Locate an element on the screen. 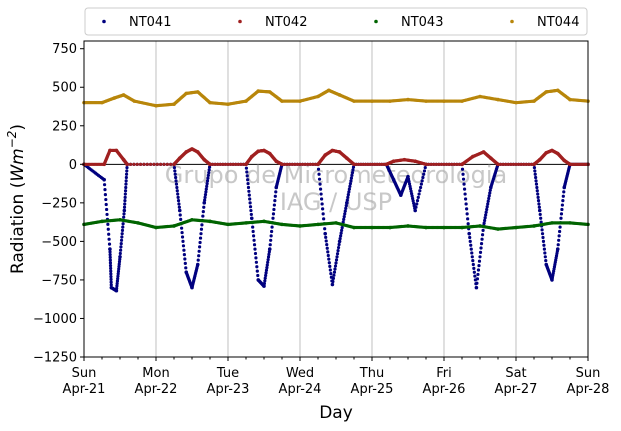 The width and height of the screenshot is (621, 431). legend-label: NT042 is located at coordinates (286, 22).